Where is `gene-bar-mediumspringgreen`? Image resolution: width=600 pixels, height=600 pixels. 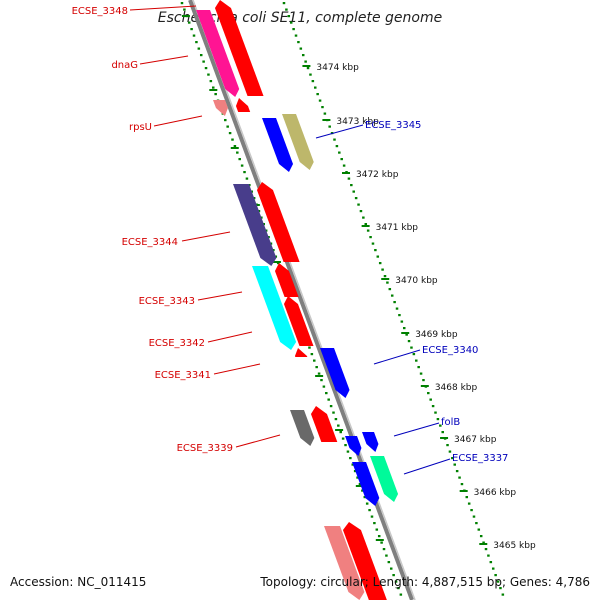 gene-bar-mediumspringgreen is located at coordinates (384, 479).